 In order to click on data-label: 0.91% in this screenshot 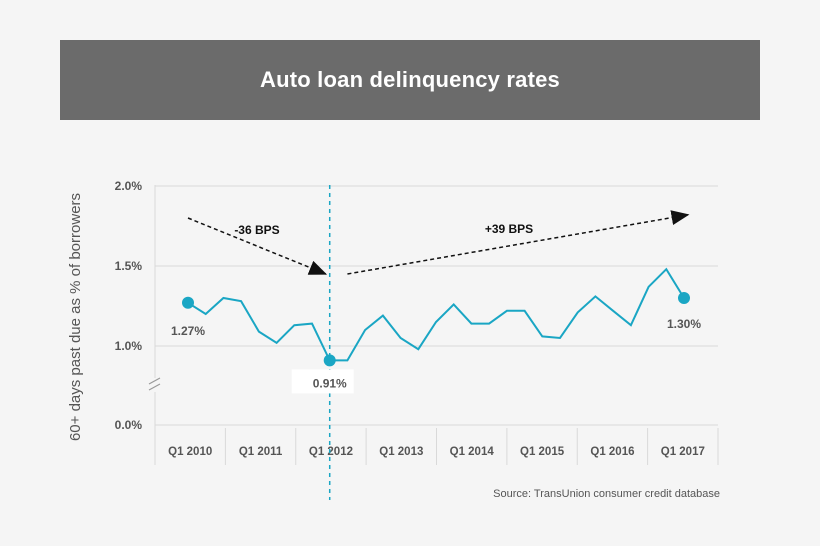, I will do `click(330, 383)`.